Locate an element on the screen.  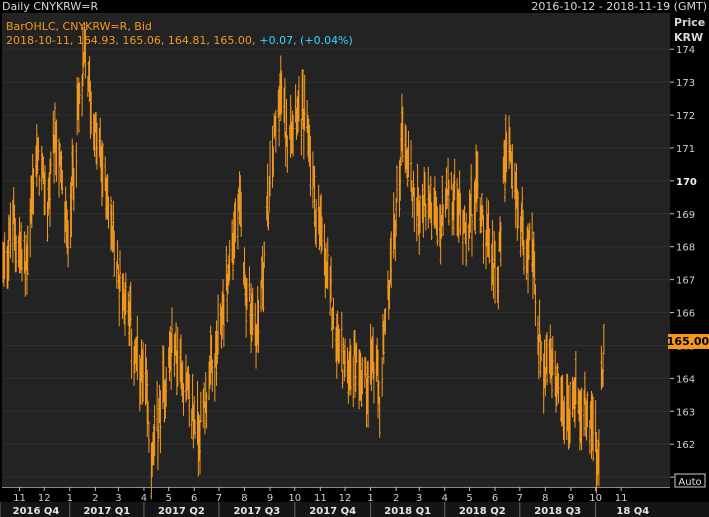
x-tick-label: 10 is located at coordinates (595, 498).